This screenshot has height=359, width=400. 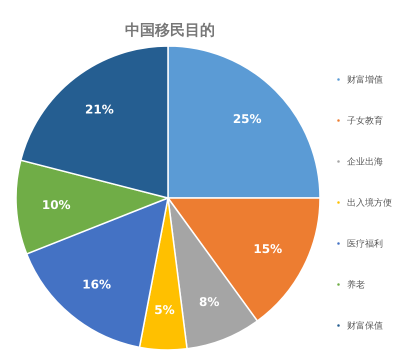 I want to click on data-label: 10%, so click(x=56, y=205).